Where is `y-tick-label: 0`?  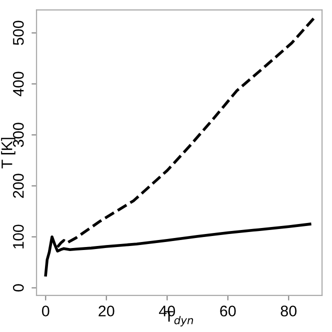 y-tick-label: 0 is located at coordinates (18, 288).